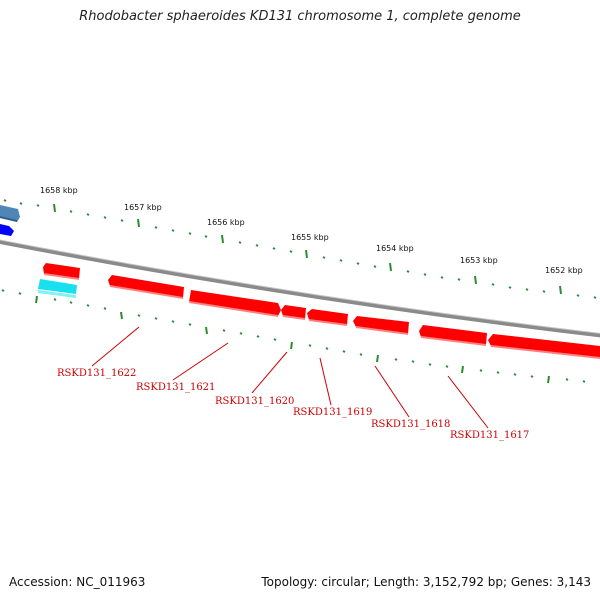  Describe the element at coordinates (489, 435) in the screenshot. I see `gene-label: RSKD131_1617` at that location.